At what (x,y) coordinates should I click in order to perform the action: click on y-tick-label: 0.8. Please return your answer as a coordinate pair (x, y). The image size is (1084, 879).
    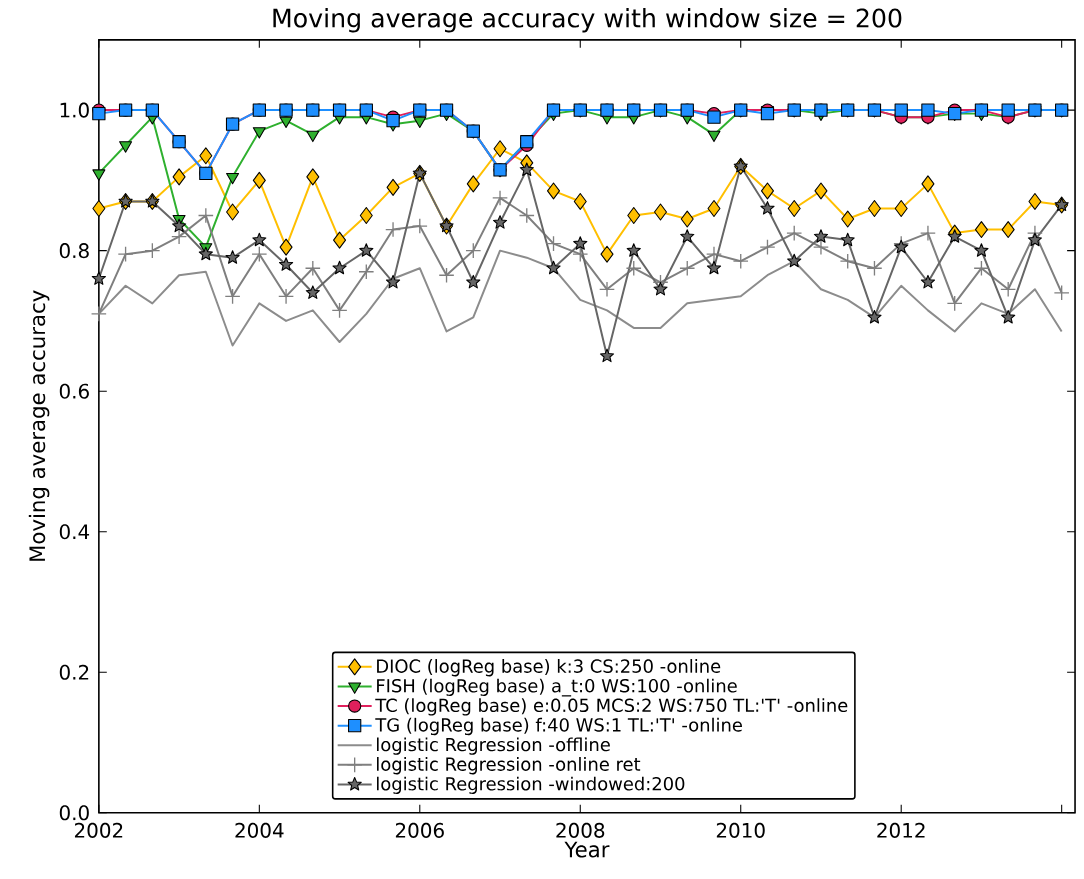
    Looking at the image, I should click on (74, 251).